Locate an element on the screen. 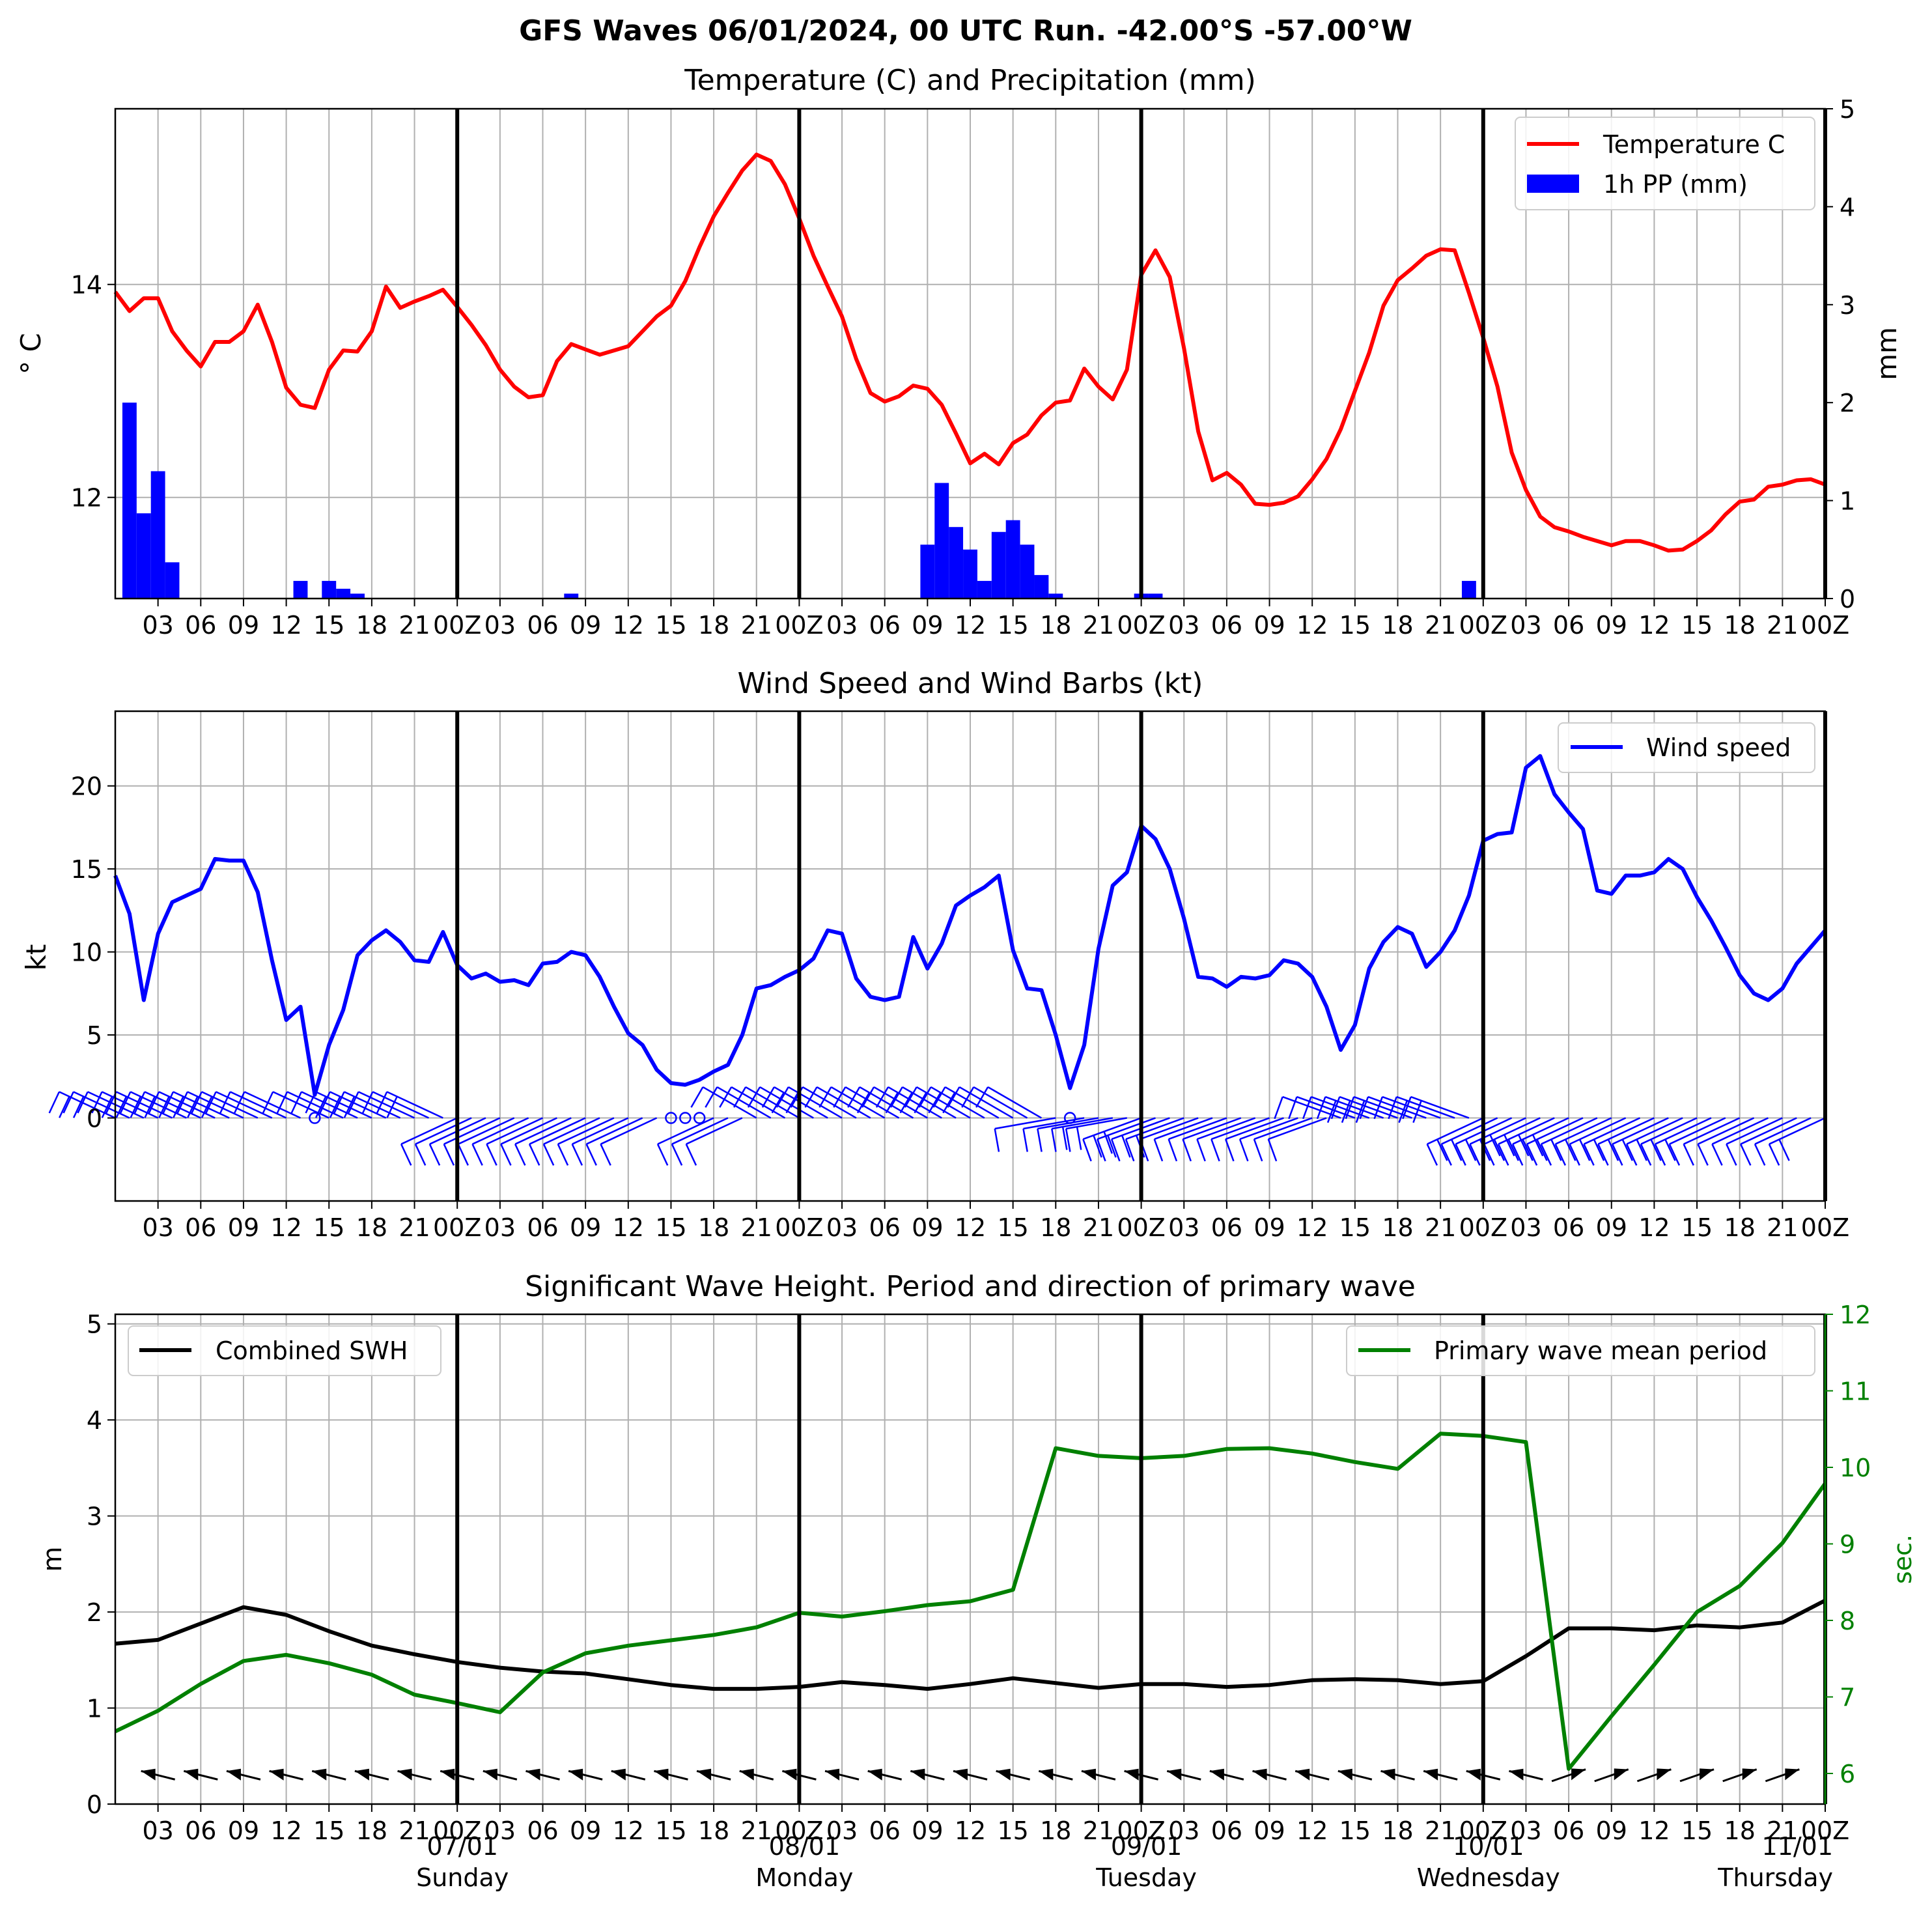 Image resolution: width=1932 pixels, height=1920 pixels. swh-legend: Combined SWH is located at coordinates (285, 1350).